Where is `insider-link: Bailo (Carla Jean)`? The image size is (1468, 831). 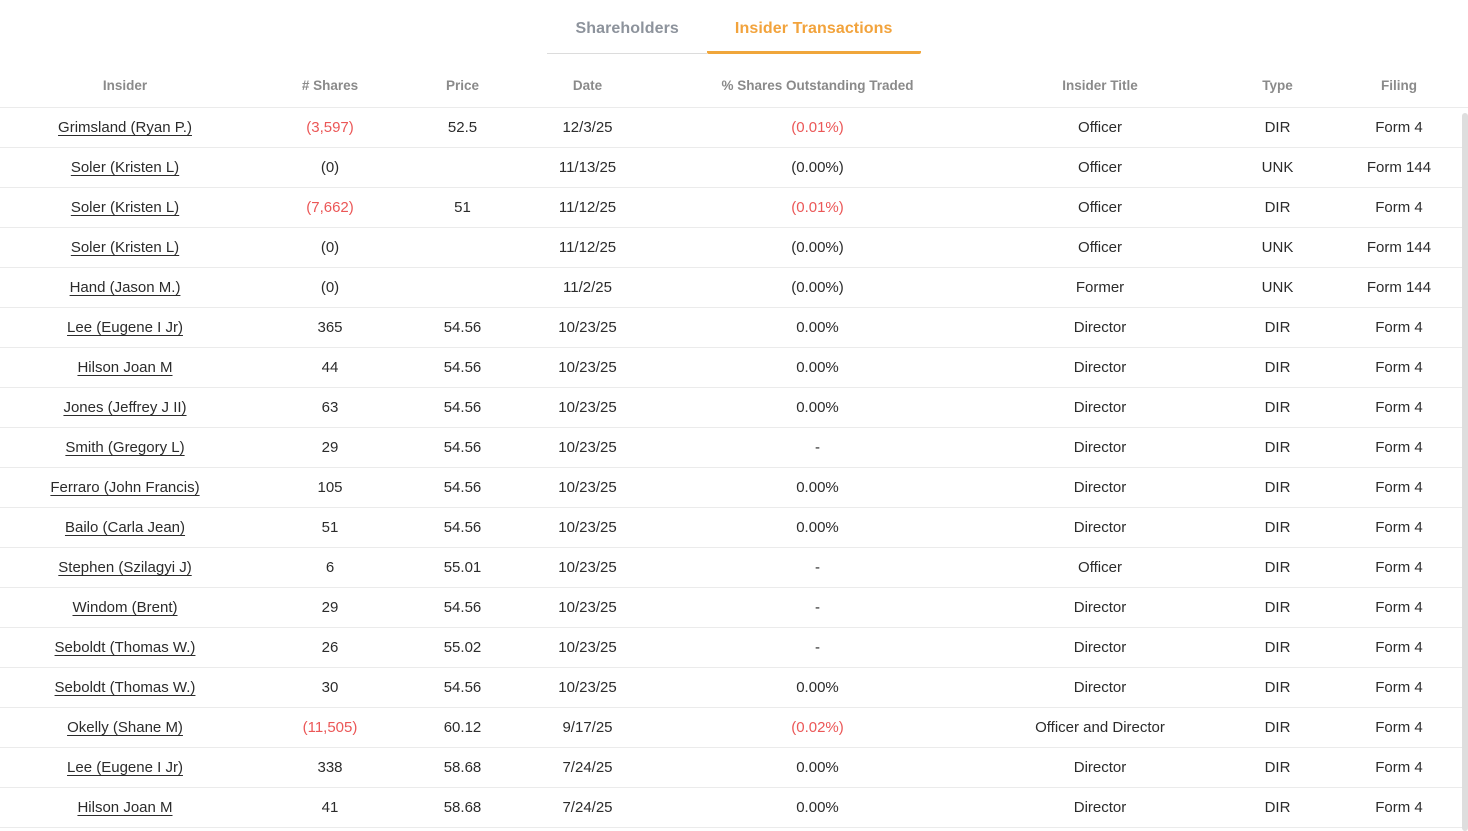 insider-link: Bailo (Carla Jean) is located at coordinates (125, 527).